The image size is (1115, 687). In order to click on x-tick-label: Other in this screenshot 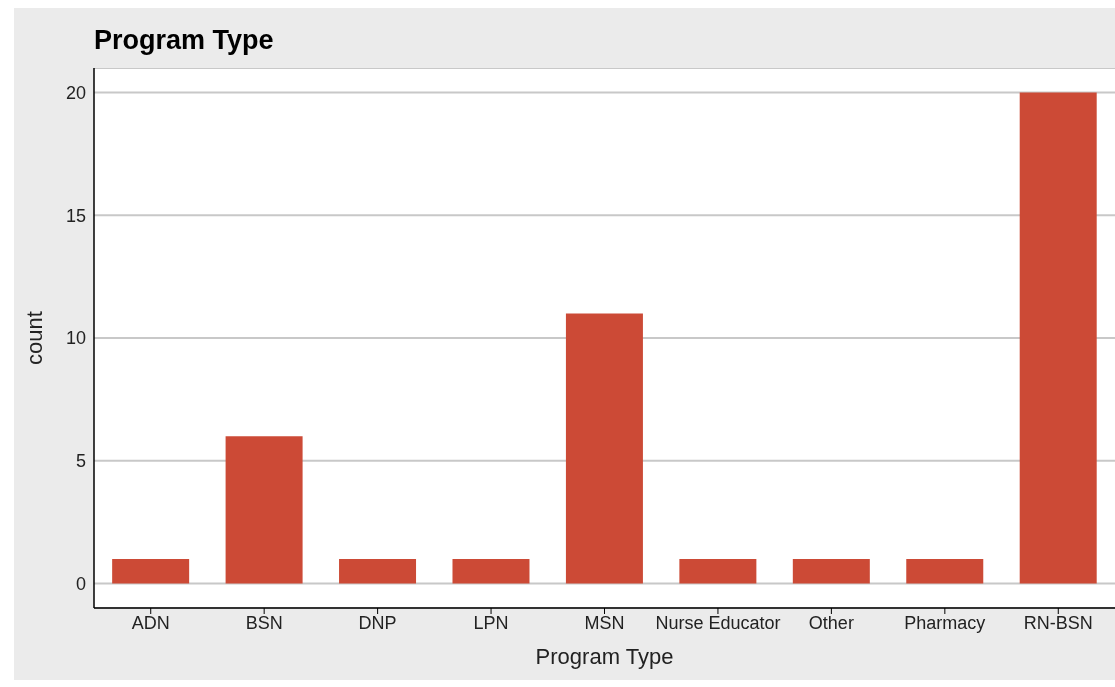, I will do `click(831, 622)`.